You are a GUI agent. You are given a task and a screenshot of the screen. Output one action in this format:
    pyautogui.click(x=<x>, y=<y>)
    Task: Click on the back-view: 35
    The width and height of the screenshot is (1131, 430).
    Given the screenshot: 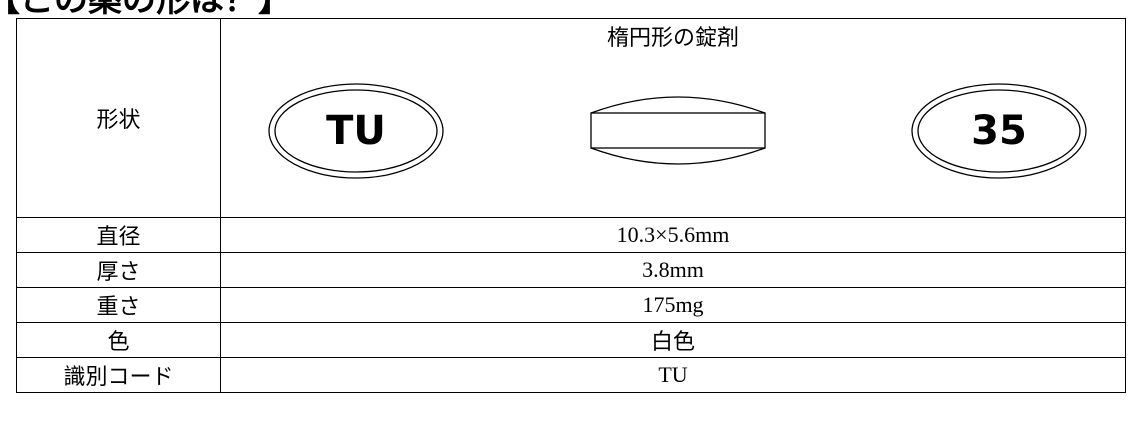 What is the action you would take?
    pyautogui.click(x=999, y=131)
    